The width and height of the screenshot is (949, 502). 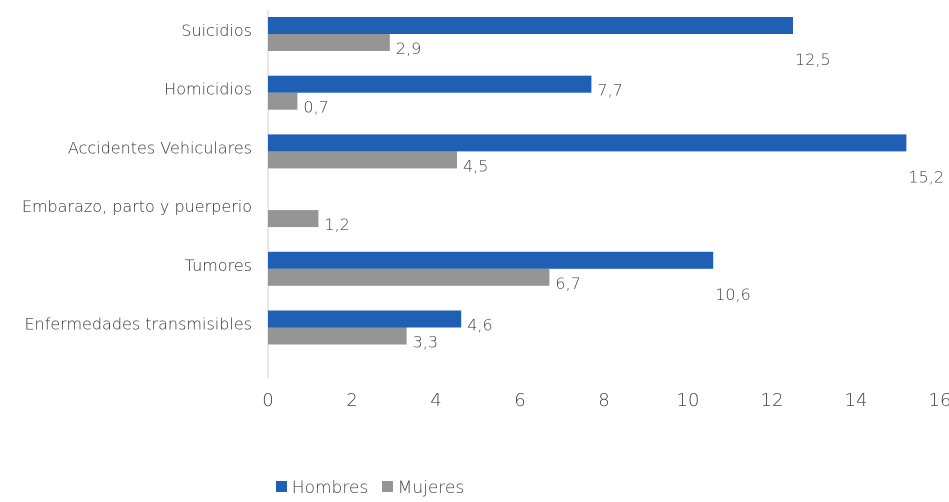 What do you see at coordinates (939, 400) in the screenshot?
I see `x-tick-label: 16` at bounding box center [939, 400].